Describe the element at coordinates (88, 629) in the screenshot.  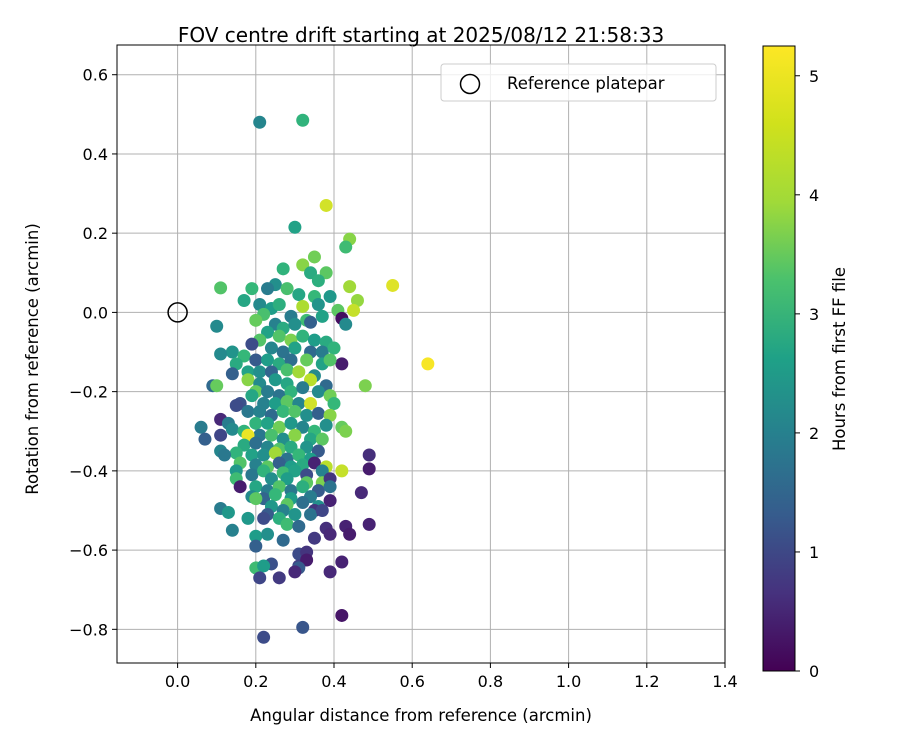
I see `y-tick-label: −0.8` at that location.